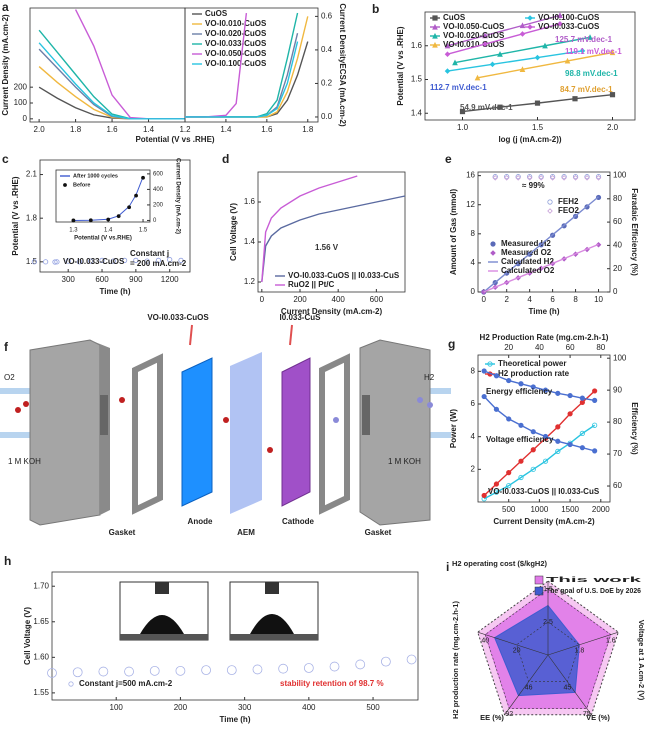 This screenshot has width=651, height=729. What do you see at coordinates (274, 637) in the screenshot?
I see `substrate` at bounding box center [274, 637].